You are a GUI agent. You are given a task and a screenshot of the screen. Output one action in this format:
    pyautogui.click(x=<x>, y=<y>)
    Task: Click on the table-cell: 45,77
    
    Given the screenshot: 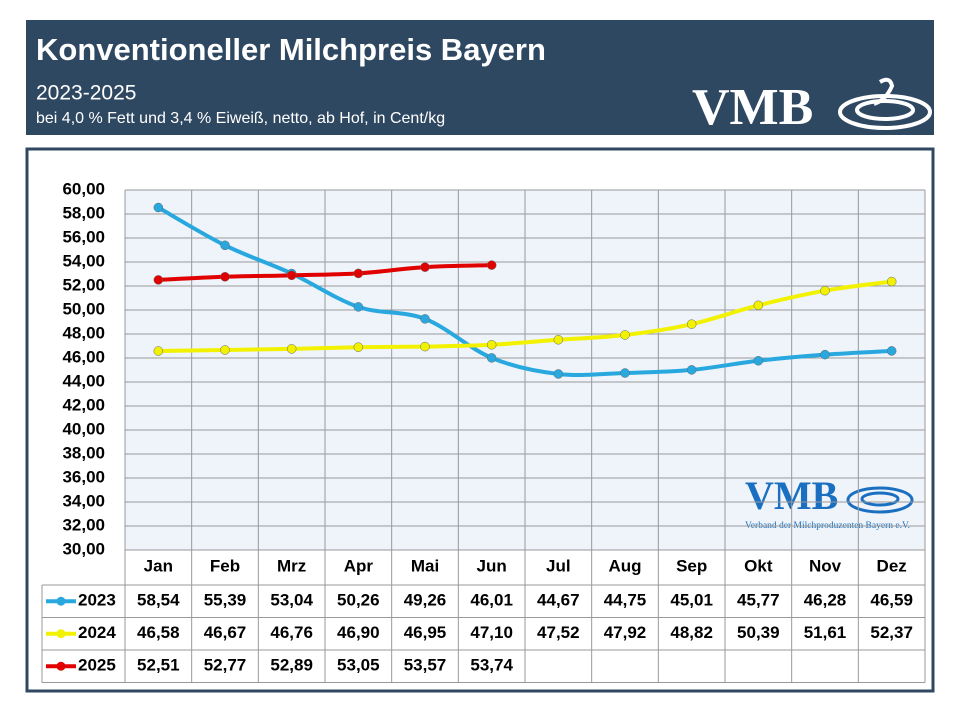 What is the action you would take?
    pyautogui.click(x=758, y=600)
    